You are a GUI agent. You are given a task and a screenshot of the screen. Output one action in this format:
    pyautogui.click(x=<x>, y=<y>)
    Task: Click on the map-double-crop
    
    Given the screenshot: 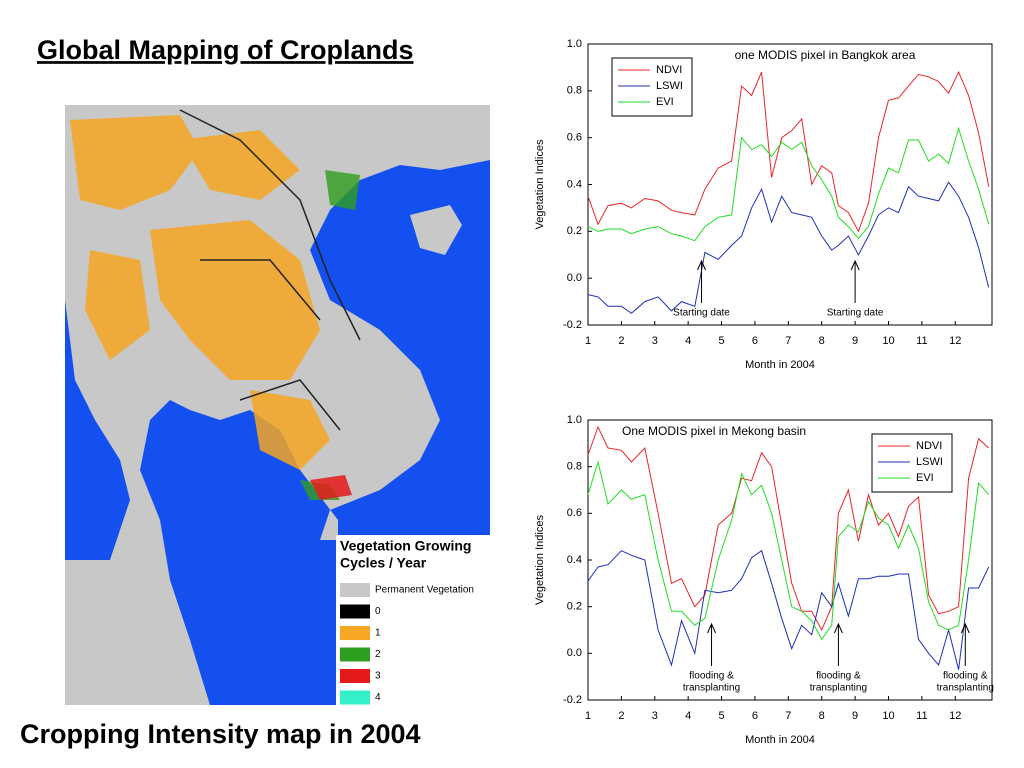 What is the action you would take?
    pyautogui.click(x=330, y=335)
    